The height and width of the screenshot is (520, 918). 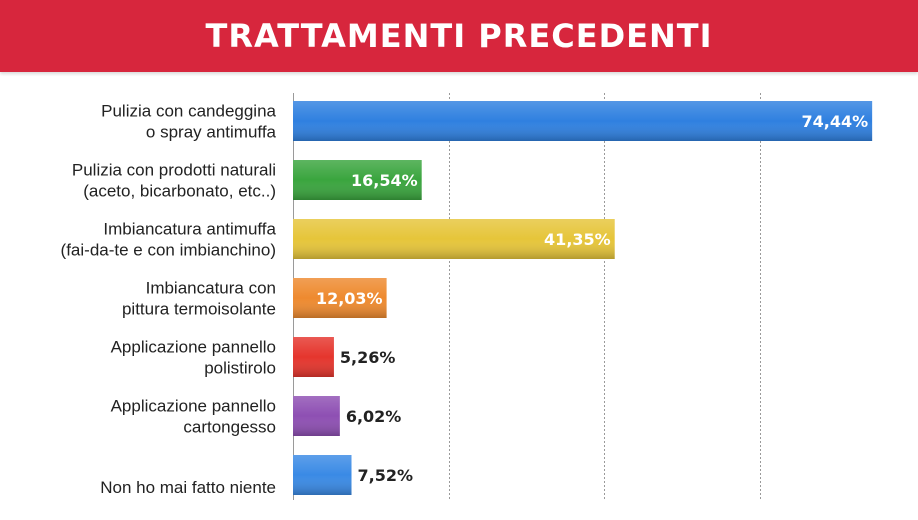 I want to click on category-label: pittura termoisolante, so click(x=199, y=309).